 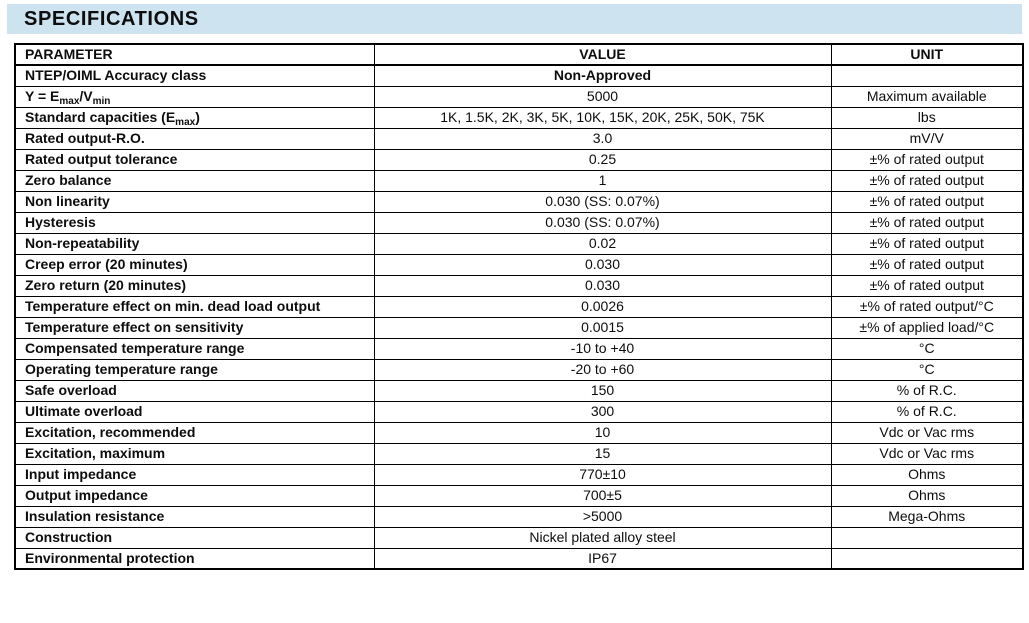 What do you see at coordinates (602, 159) in the screenshot?
I see `value-cell: 0.25` at bounding box center [602, 159].